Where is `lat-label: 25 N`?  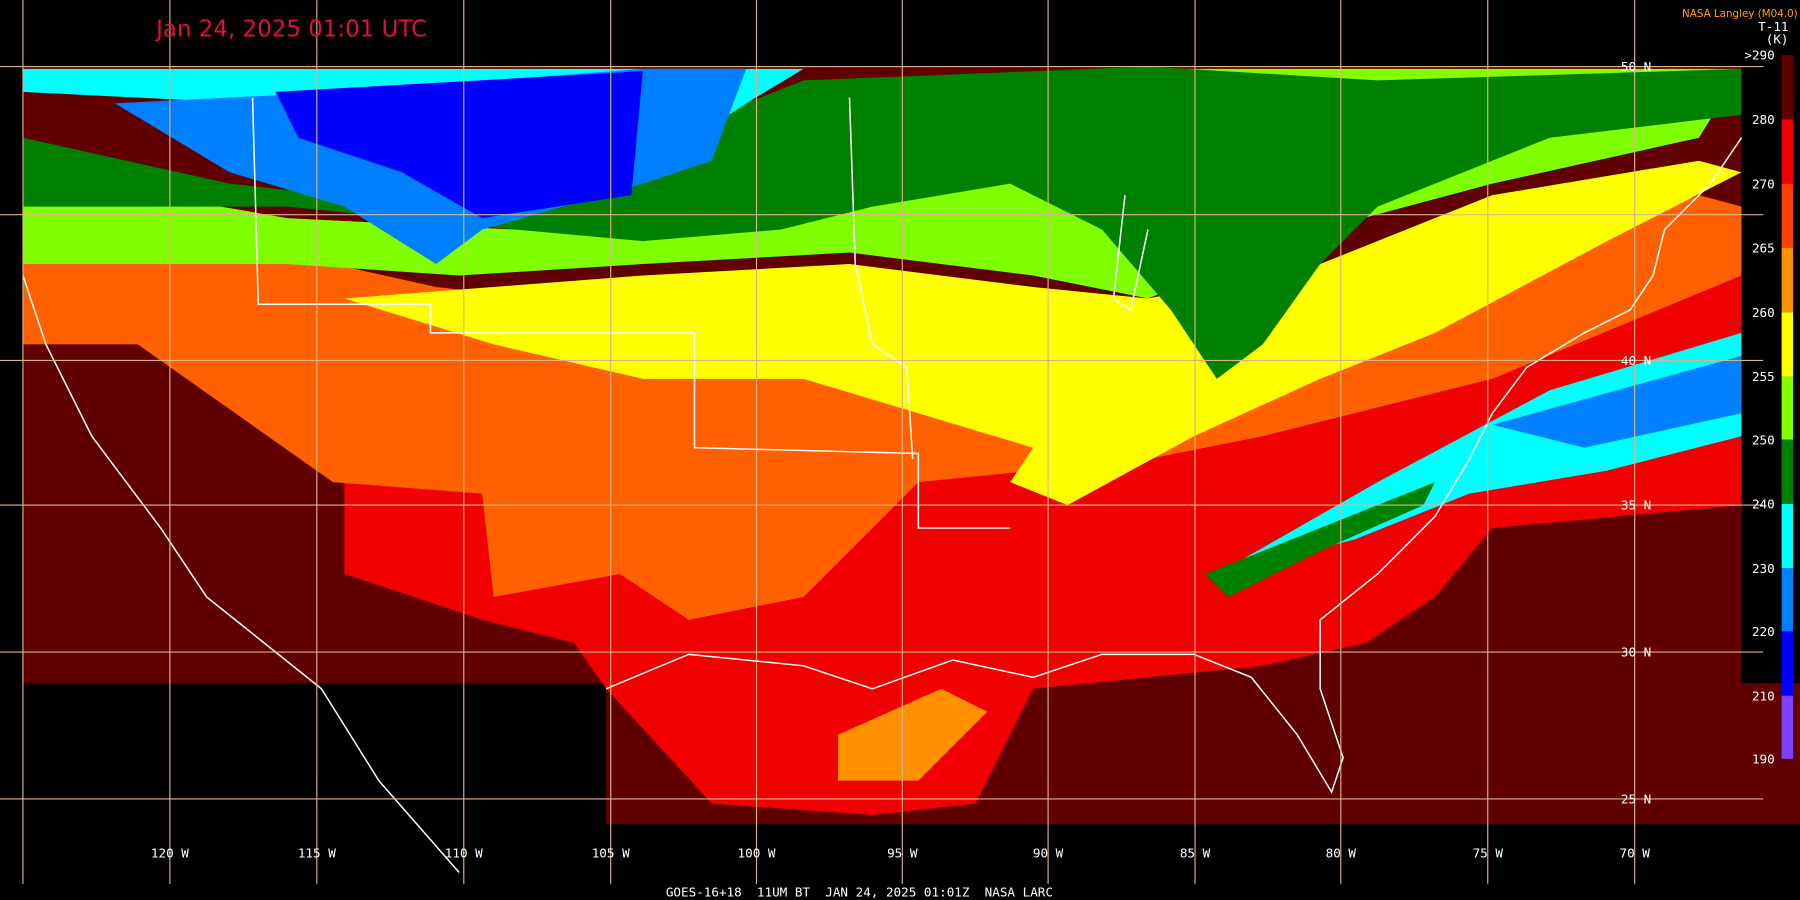 lat-label: 25 N is located at coordinates (1636, 799).